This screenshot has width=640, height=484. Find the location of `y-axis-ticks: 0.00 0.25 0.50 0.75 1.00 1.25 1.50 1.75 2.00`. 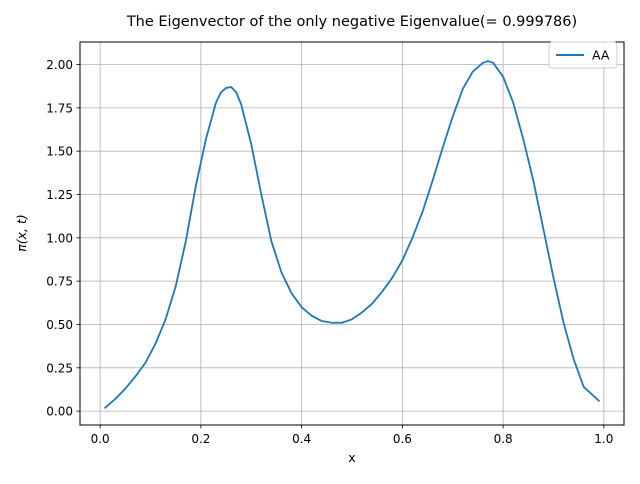

y-axis-ticks: 0.00 0.25 0.50 0.75 1.00 1.25 1.50 1.75 2.00 is located at coordinates (63, 238).